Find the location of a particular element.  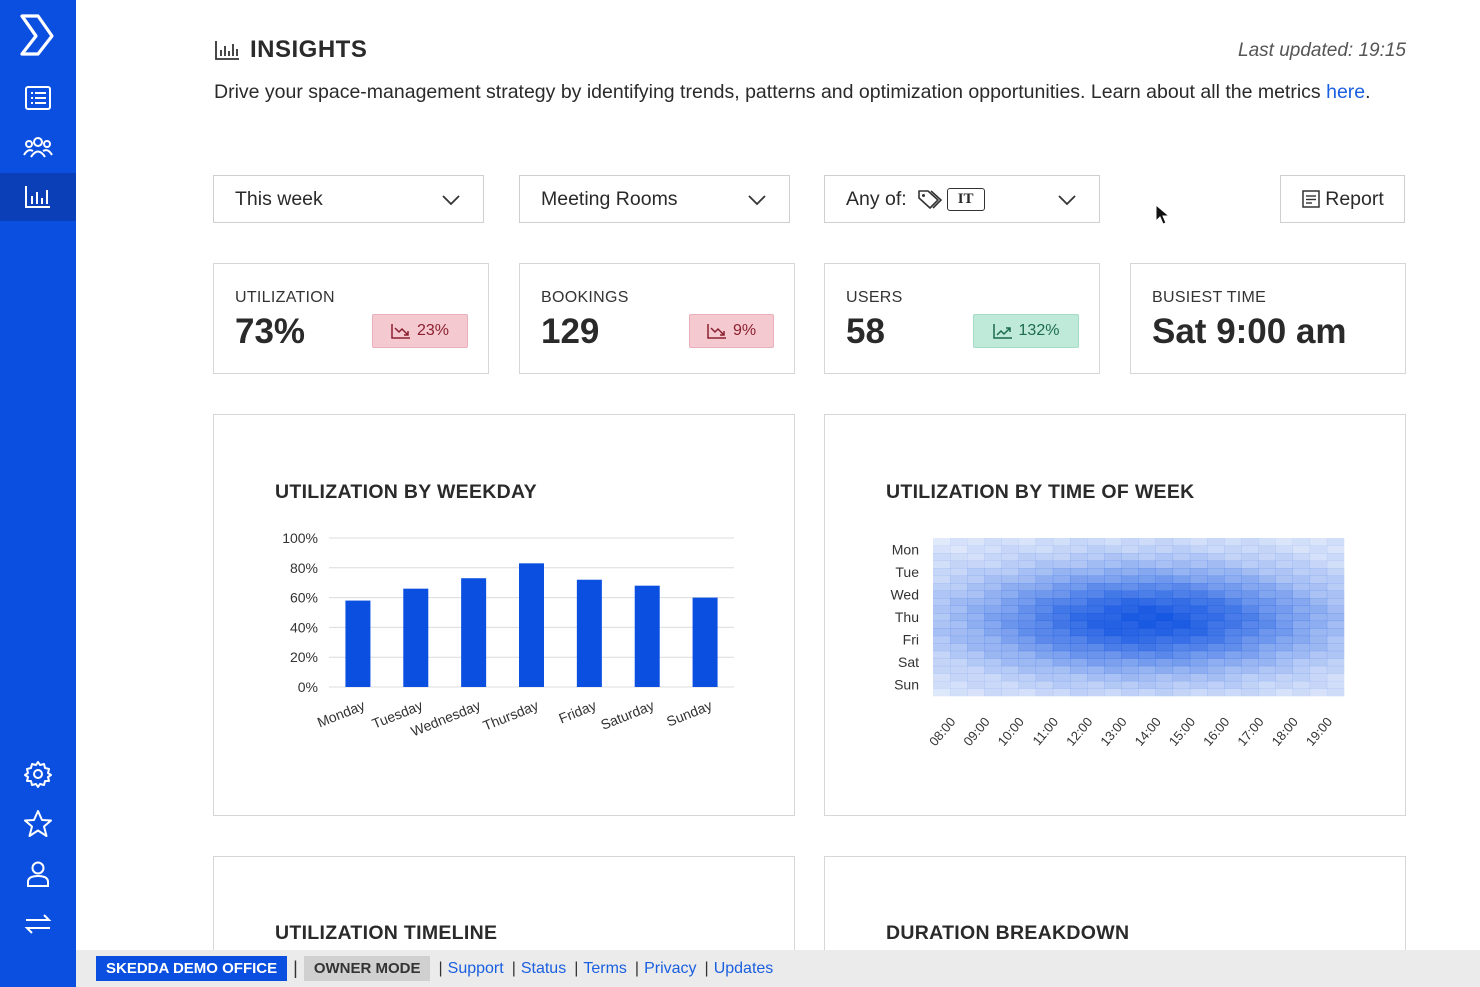

tags-select: Any of: IT is located at coordinates (962, 199).